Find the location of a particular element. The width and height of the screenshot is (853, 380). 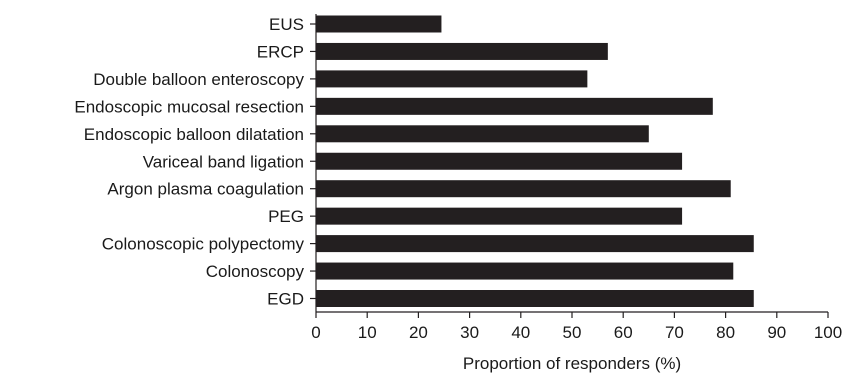

bar-egd is located at coordinates (535, 298).